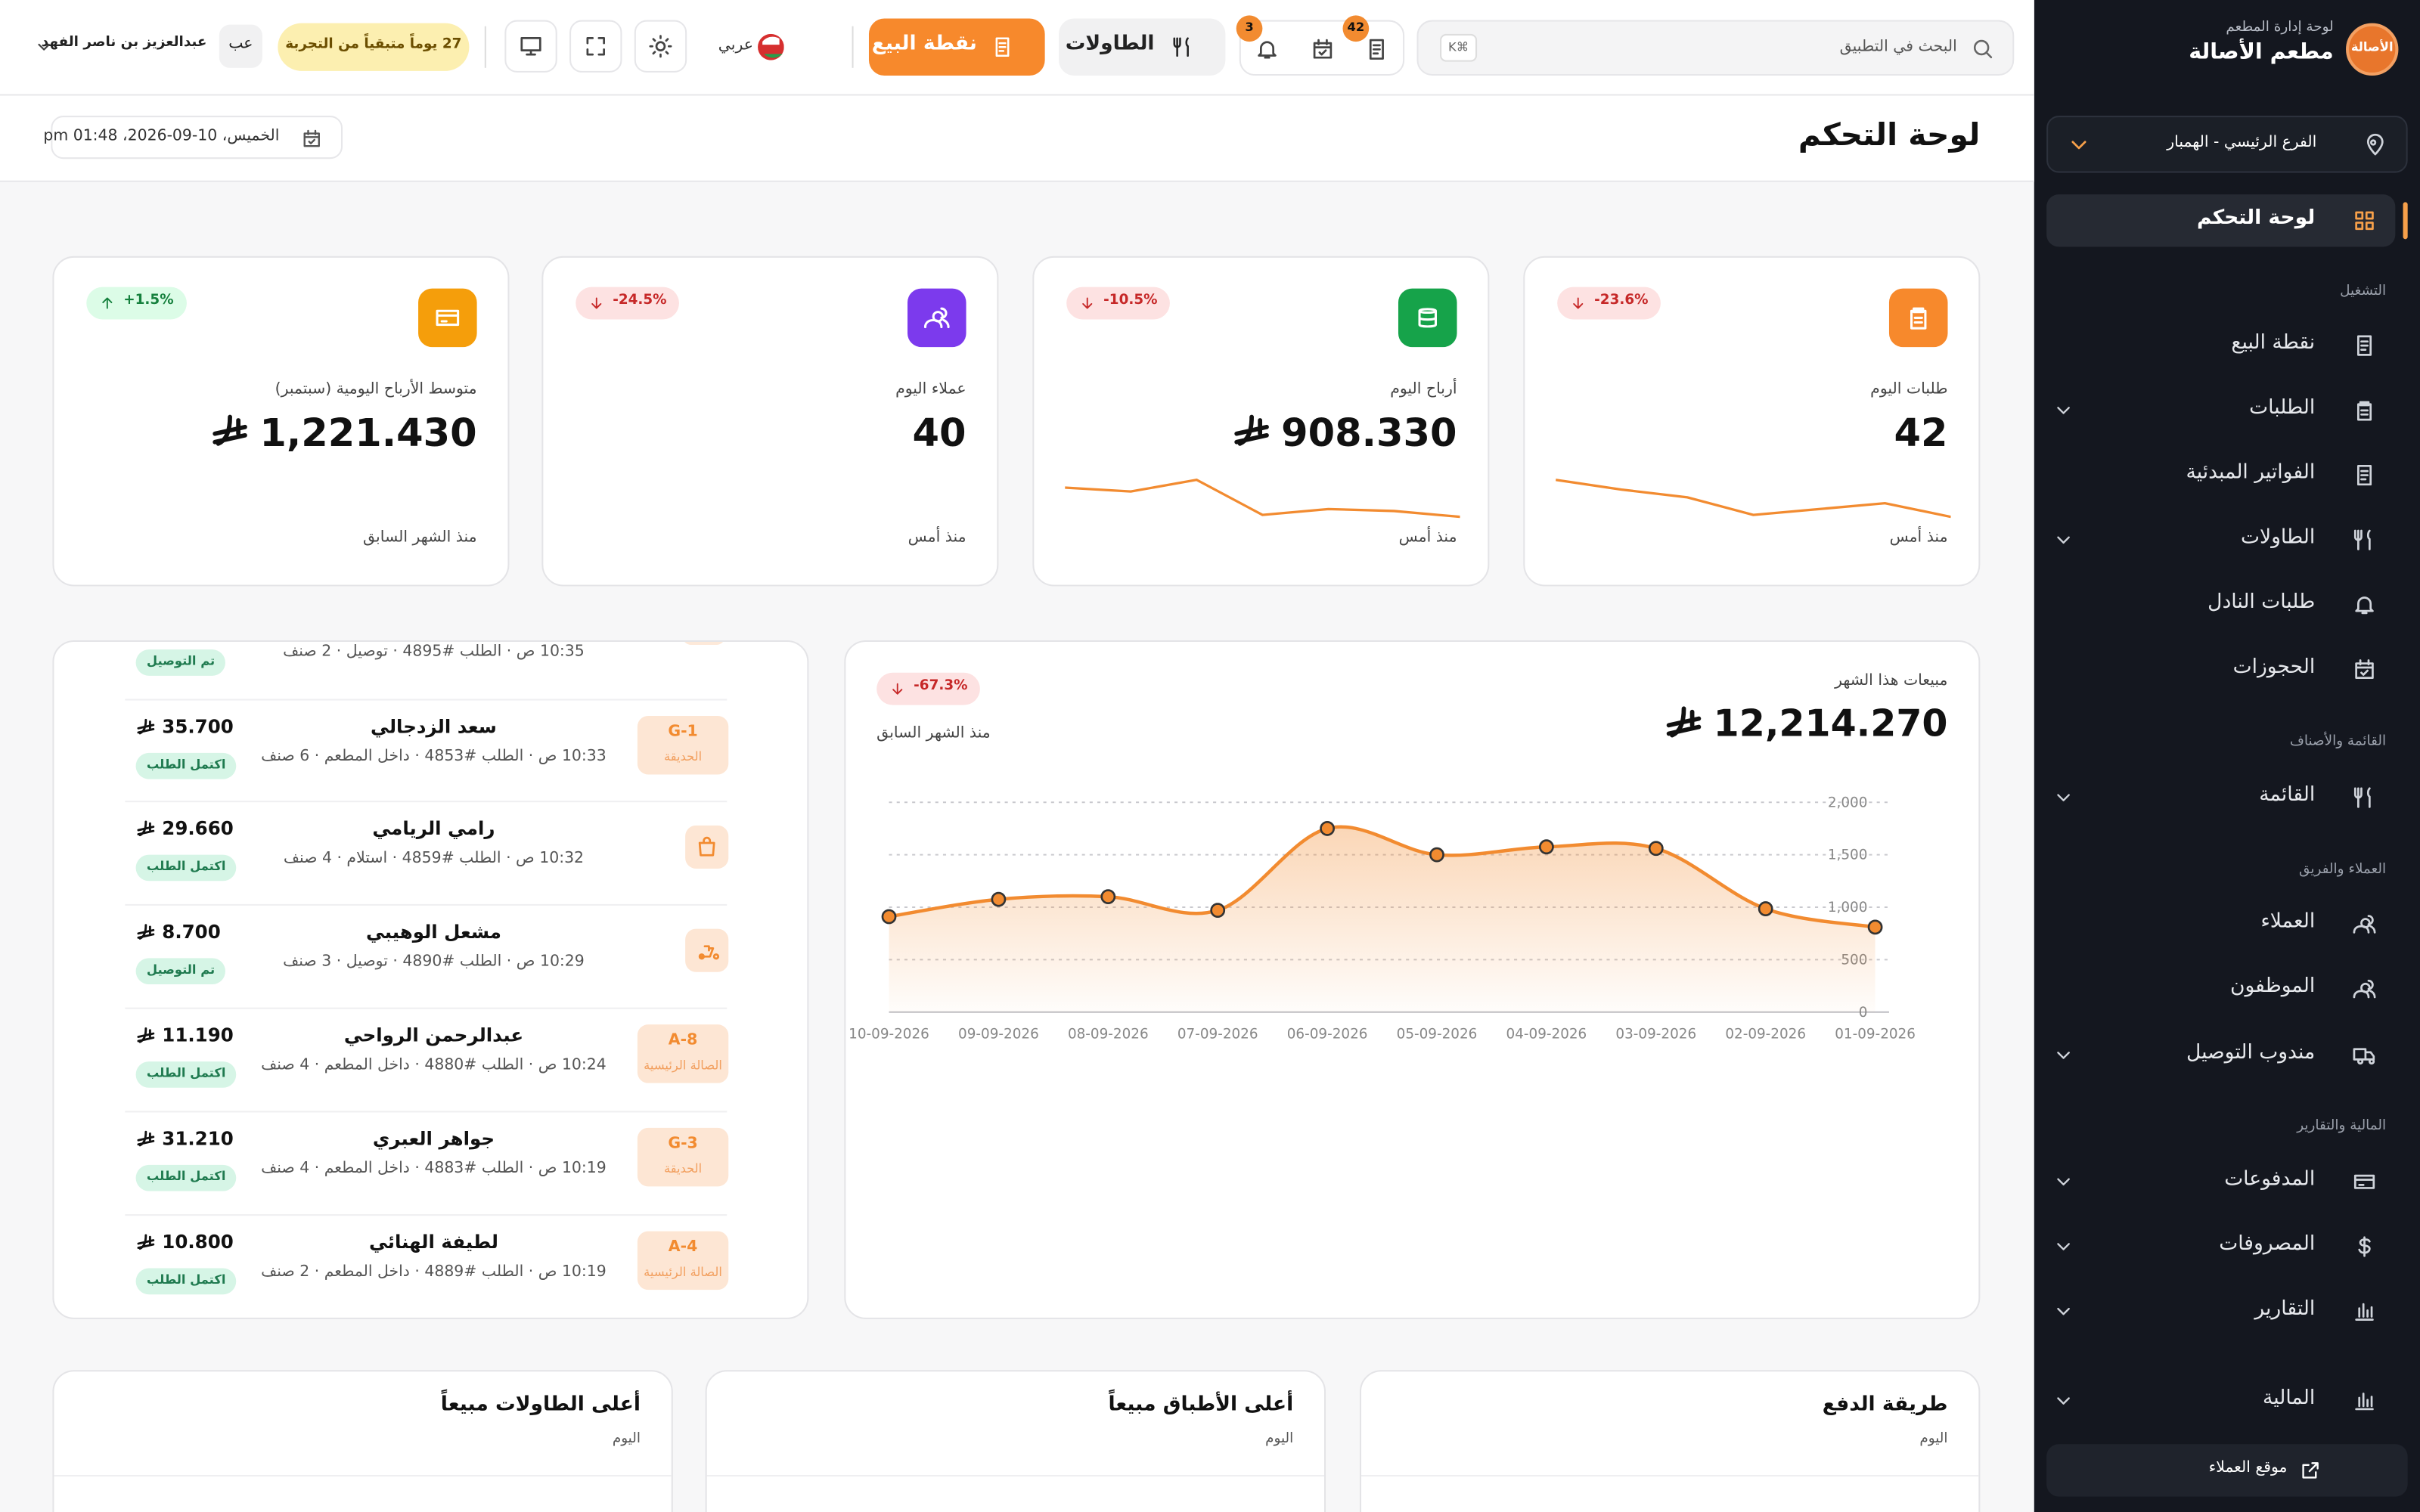  I want to click on page-title: لوحة التحكم, so click(1890, 134).